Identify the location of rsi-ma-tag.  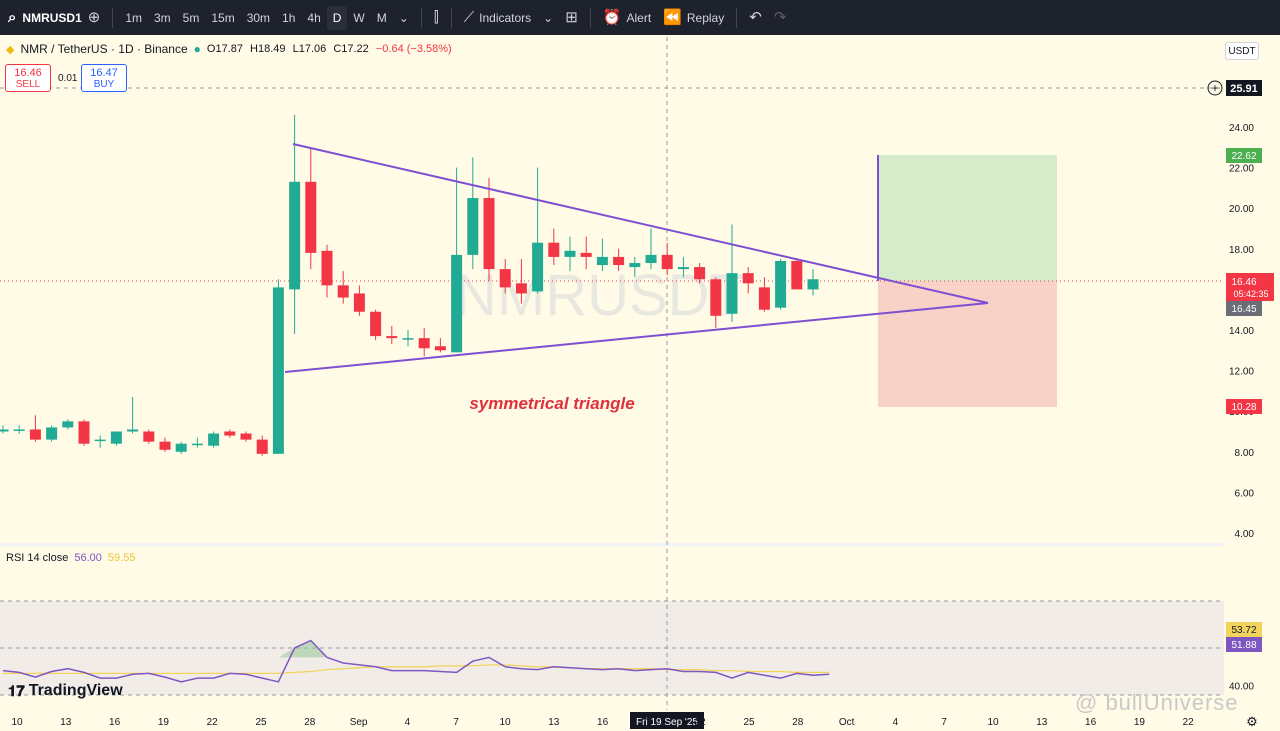
(1244, 629).